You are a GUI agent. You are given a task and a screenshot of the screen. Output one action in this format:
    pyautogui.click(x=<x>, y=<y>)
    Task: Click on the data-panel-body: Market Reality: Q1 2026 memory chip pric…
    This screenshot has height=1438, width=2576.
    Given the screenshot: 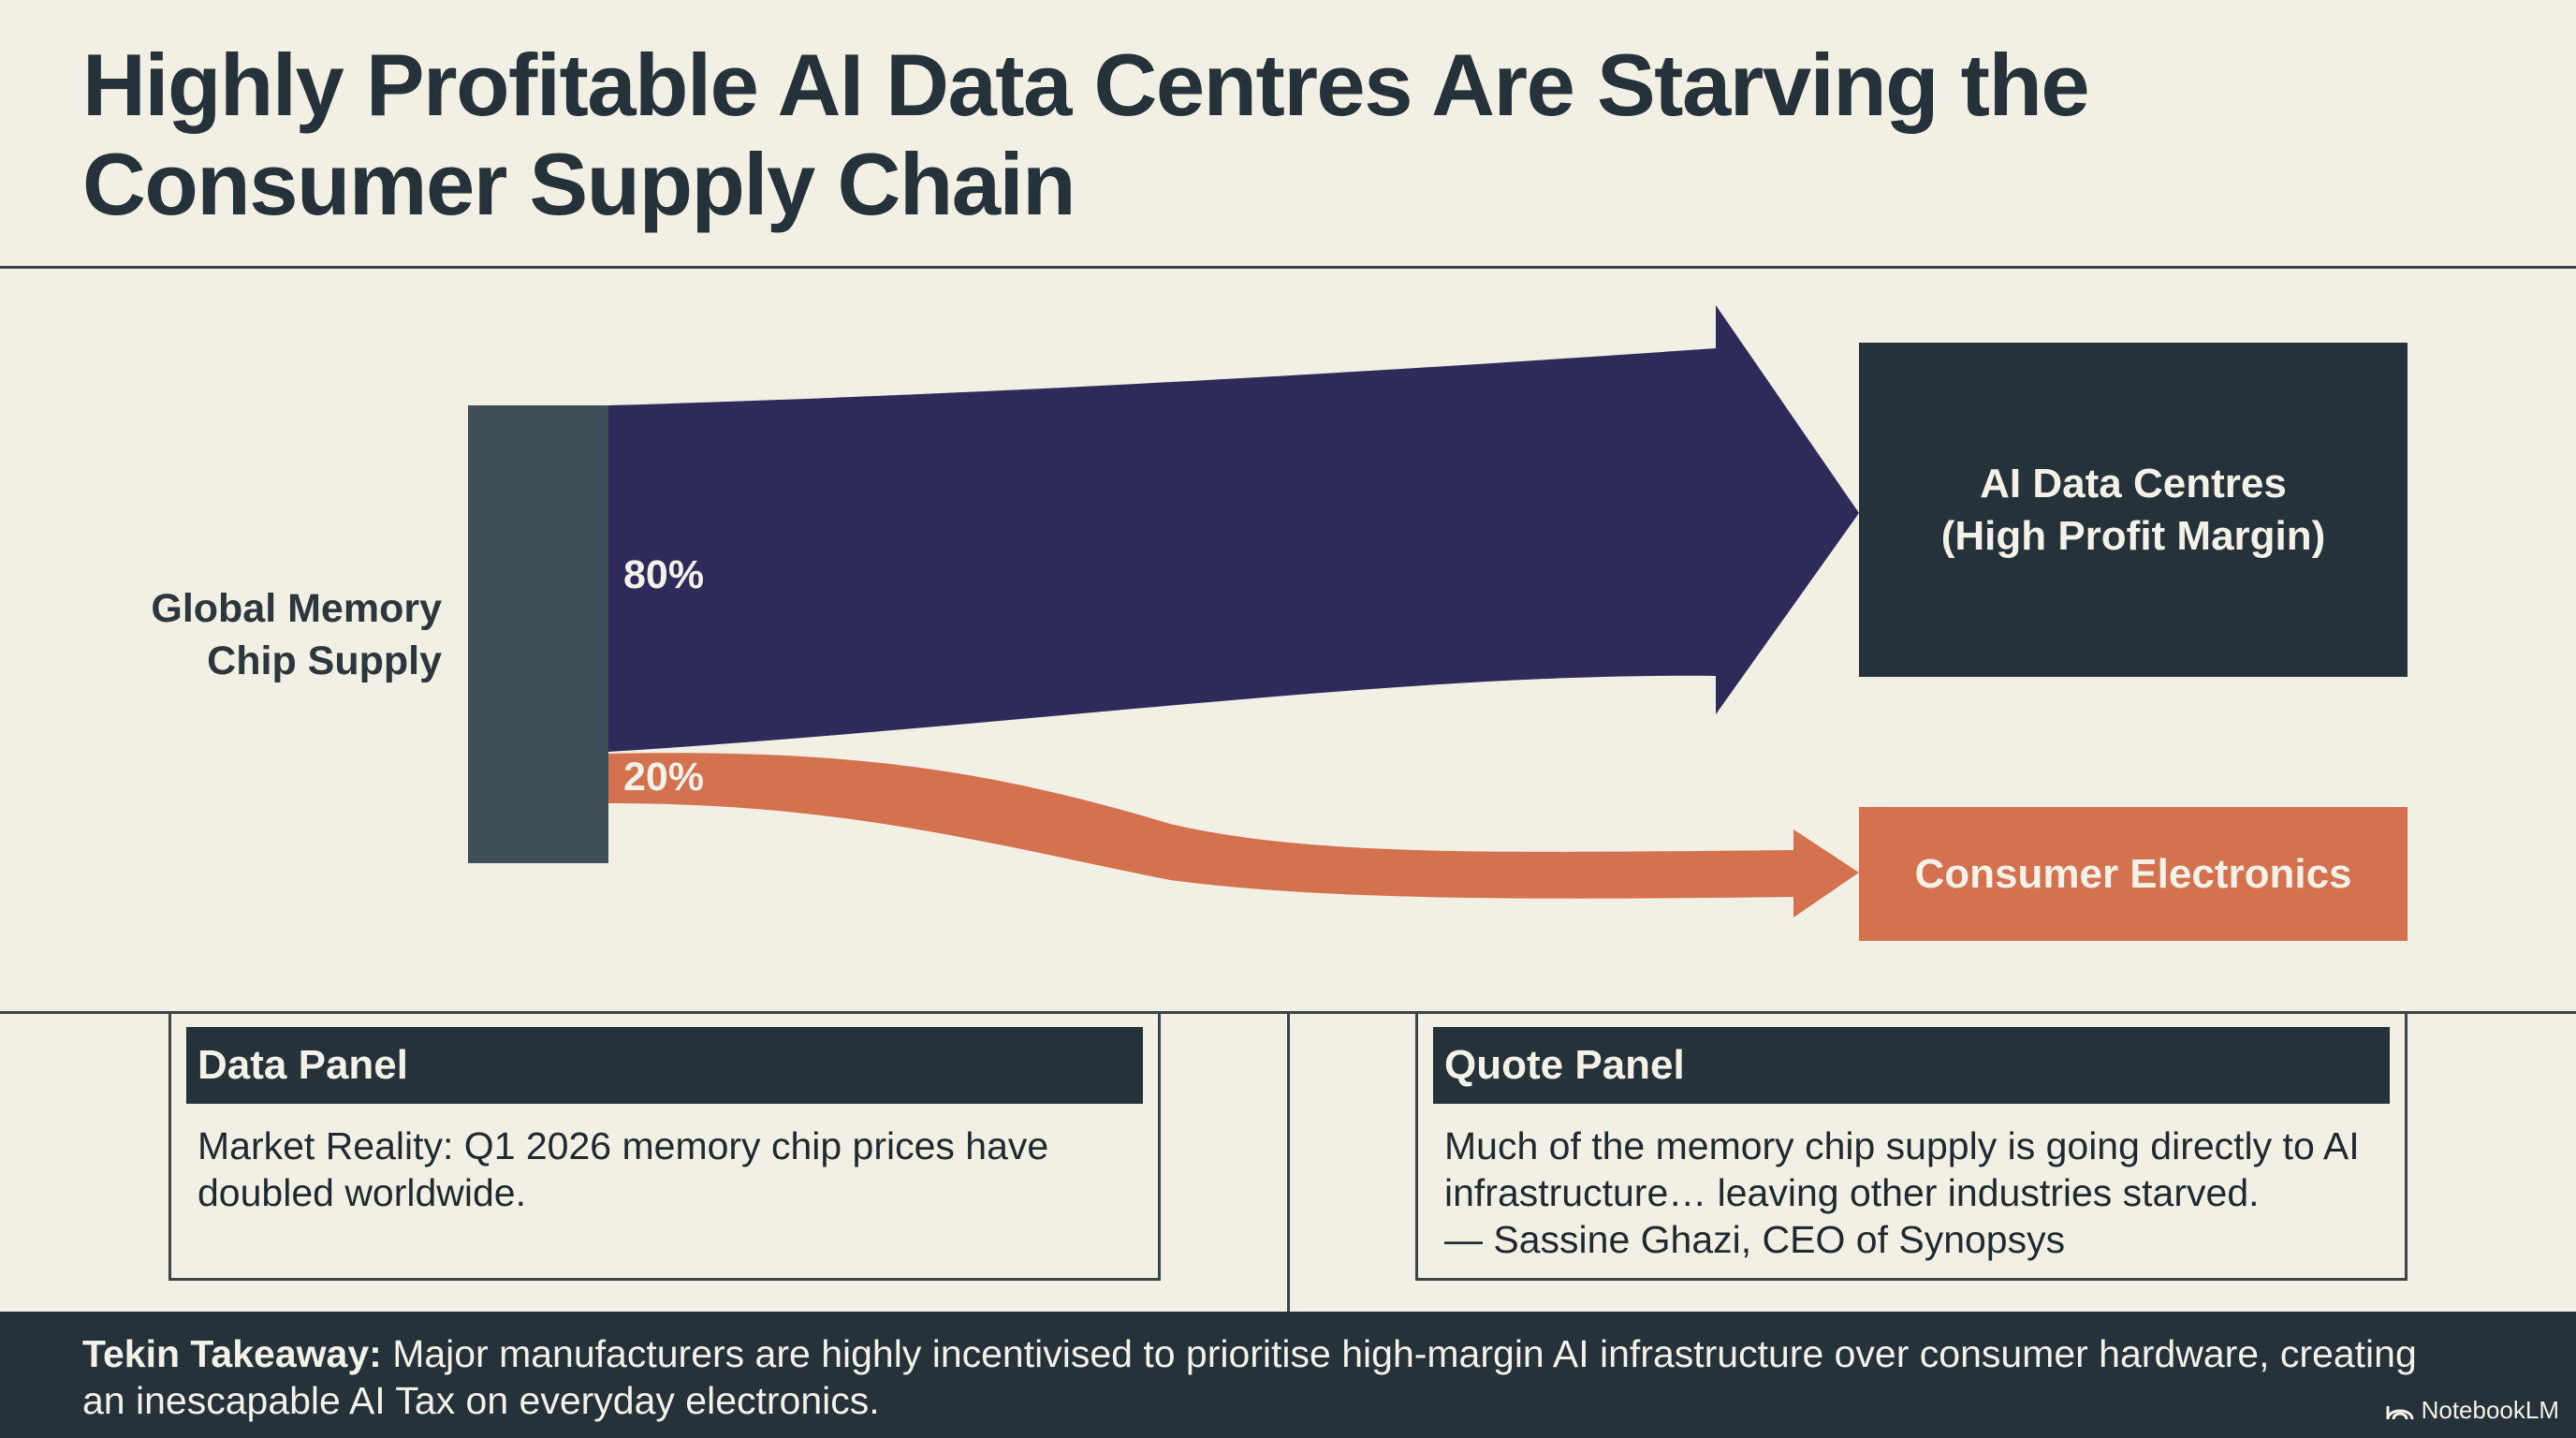 What is the action you would take?
    pyautogui.click(x=668, y=1169)
    